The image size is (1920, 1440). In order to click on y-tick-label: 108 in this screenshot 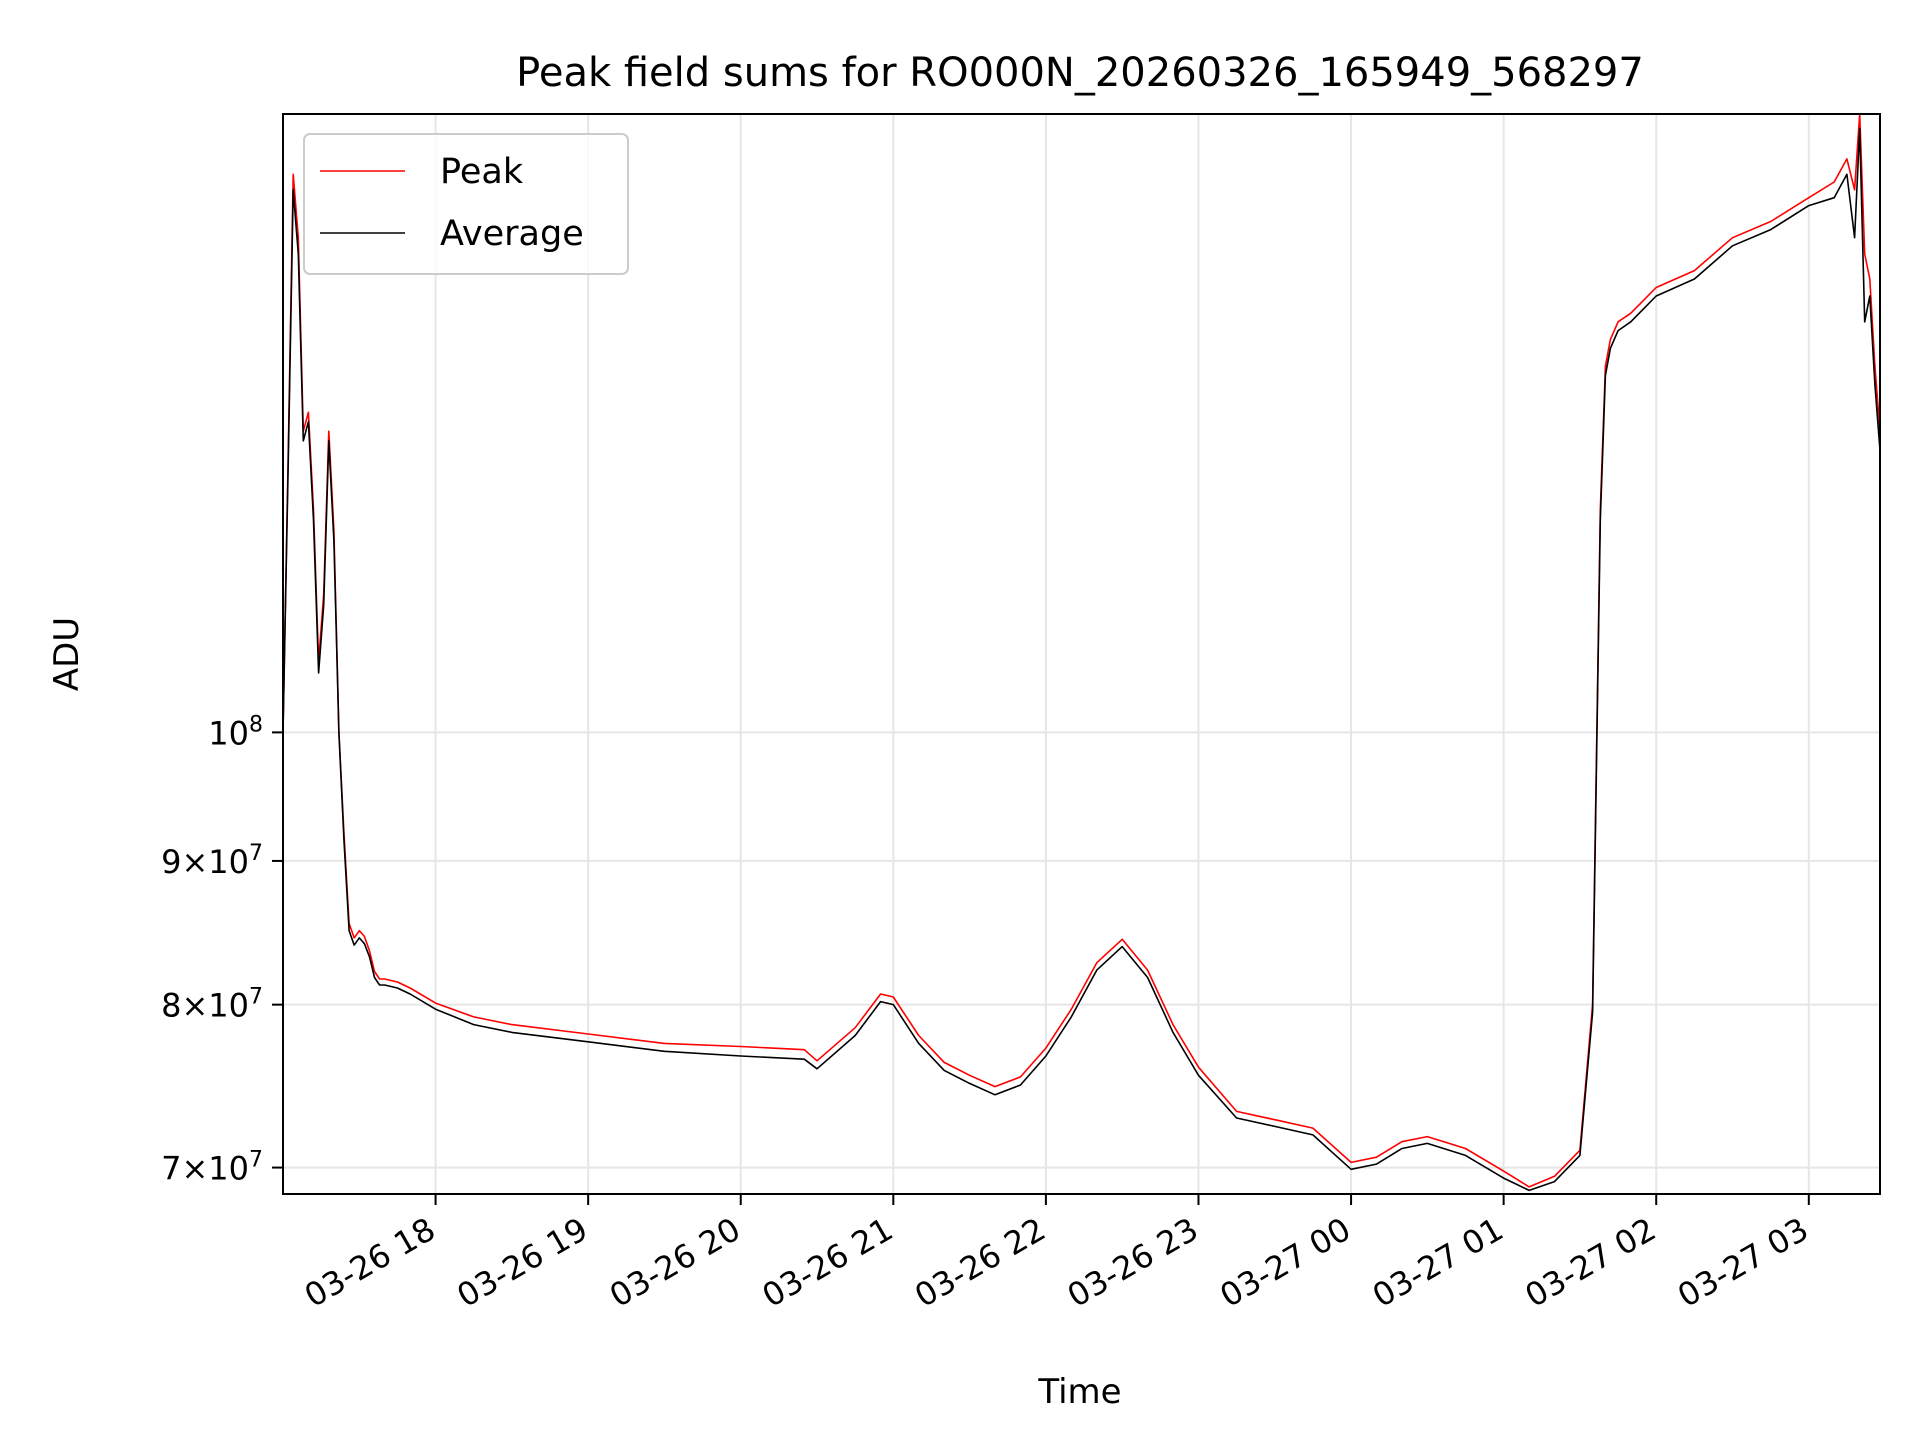, I will do `click(235, 732)`.